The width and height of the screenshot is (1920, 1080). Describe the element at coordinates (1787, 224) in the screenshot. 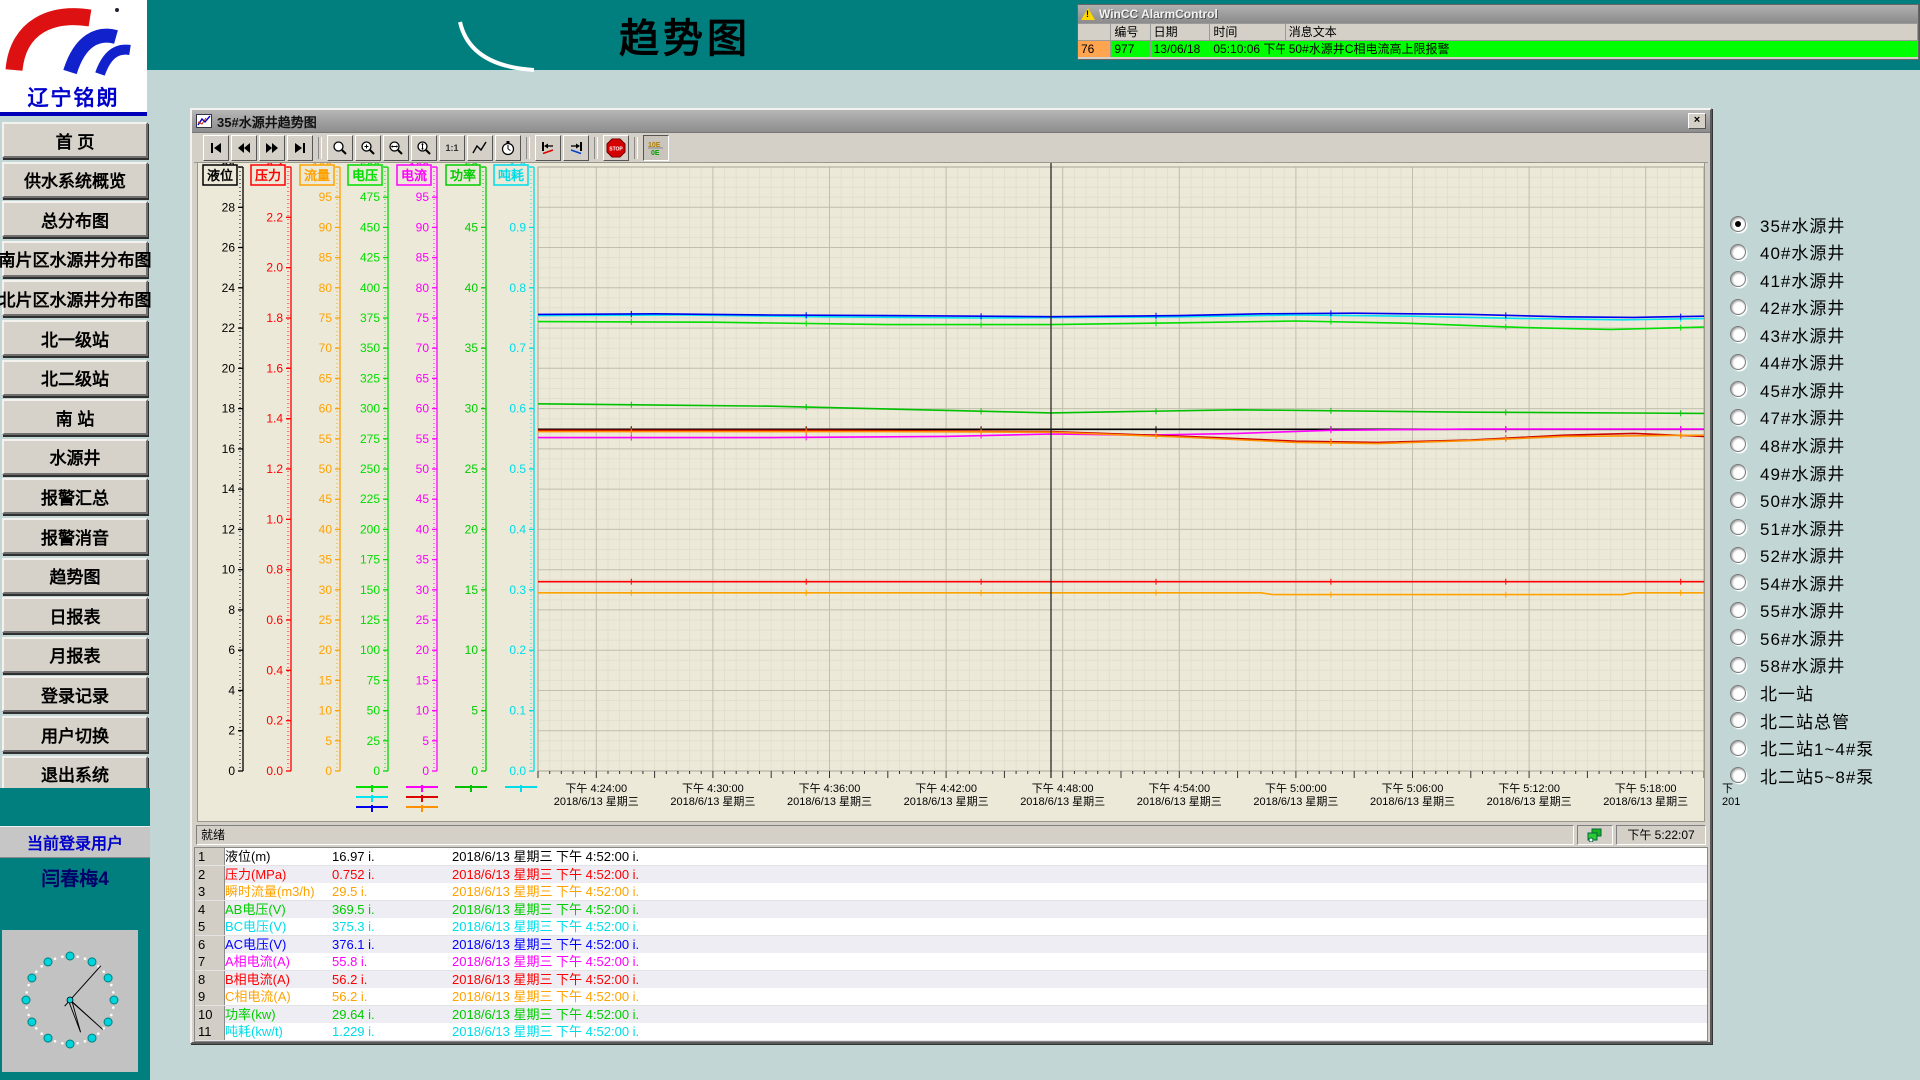

I see `well-option-well-35: 35#水源井` at that location.